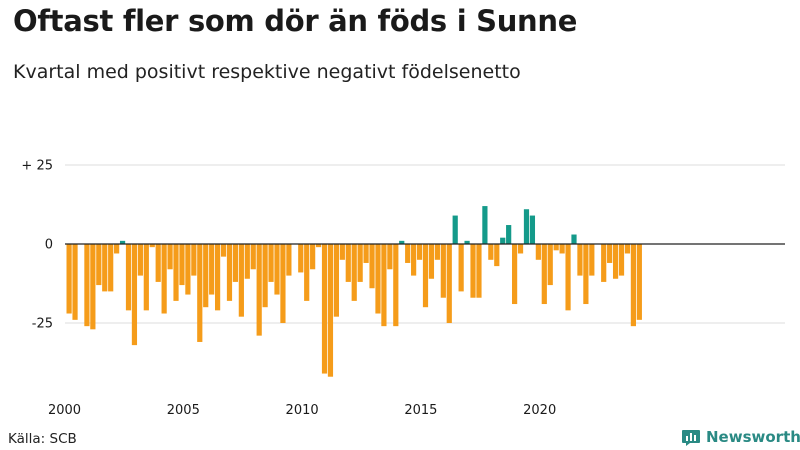 The height and width of the screenshot is (450, 800). Describe the element at coordinates (295, 21) in the screenshot. I see `chart-title: Oftast fler som dör än föds i Sunne` at that location.